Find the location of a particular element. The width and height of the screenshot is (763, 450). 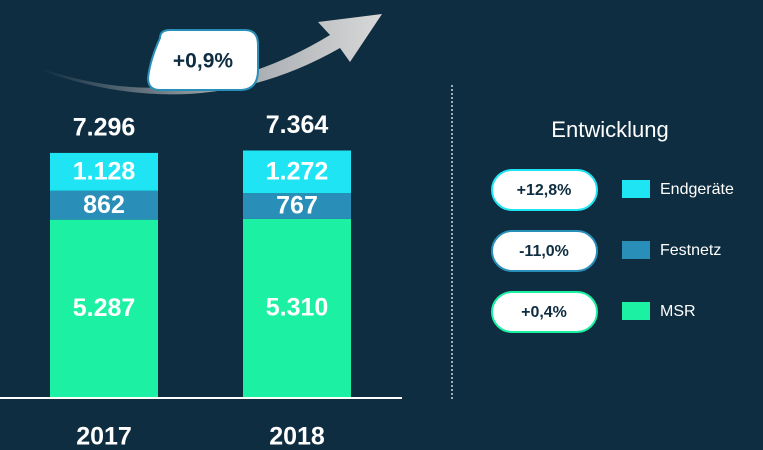

growth-arrow is located at coordinates (211, 54).